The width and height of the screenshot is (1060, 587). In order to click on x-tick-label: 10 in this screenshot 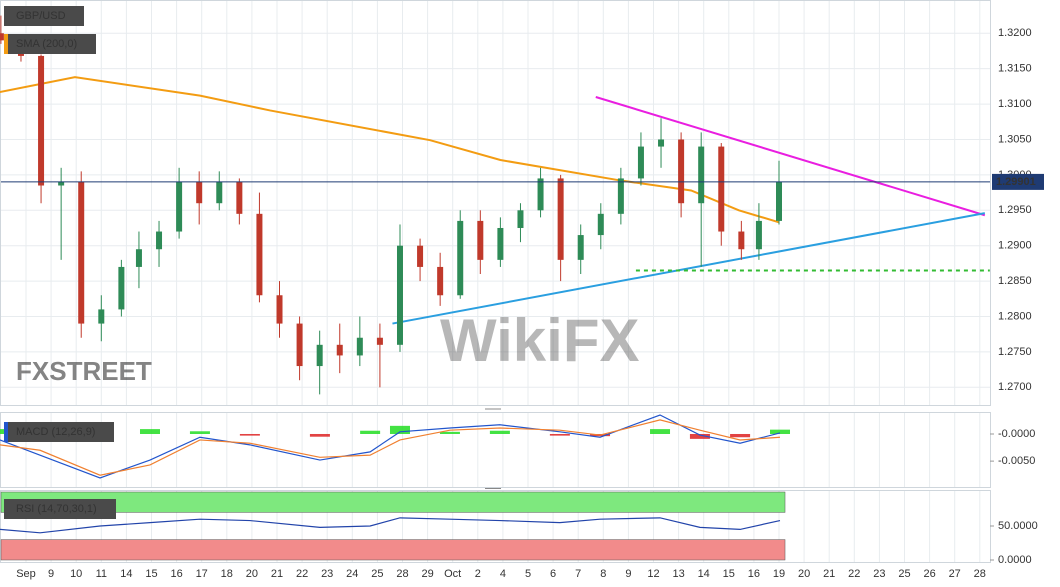, I will do `click(76, 574)`.